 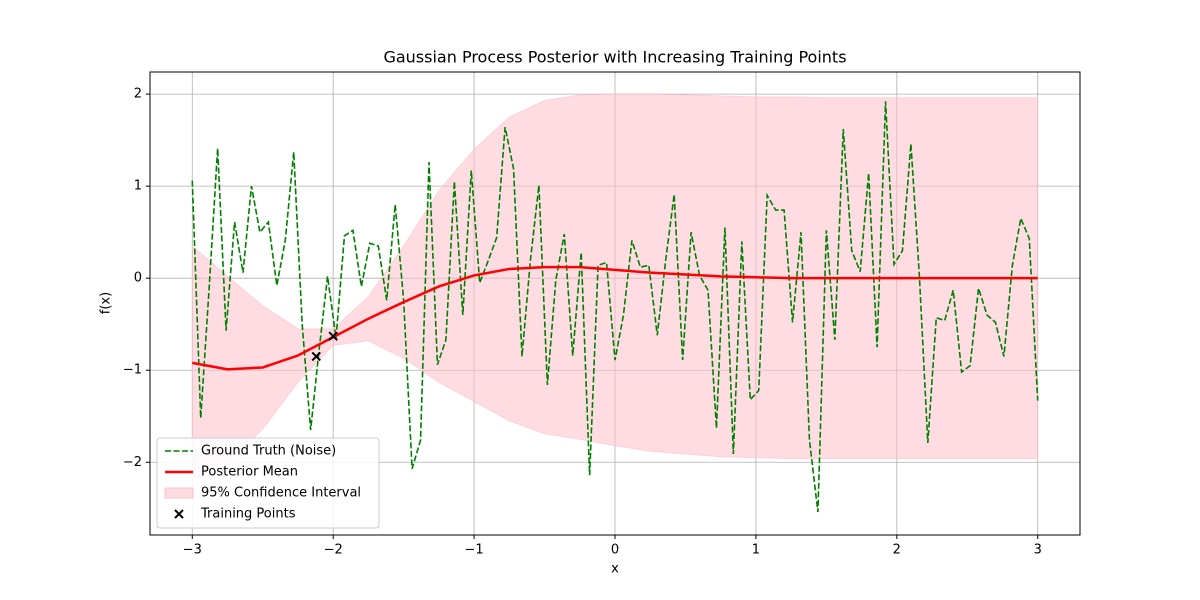 I want to click on x-tick-label: 2, so click(x=897, y=550).